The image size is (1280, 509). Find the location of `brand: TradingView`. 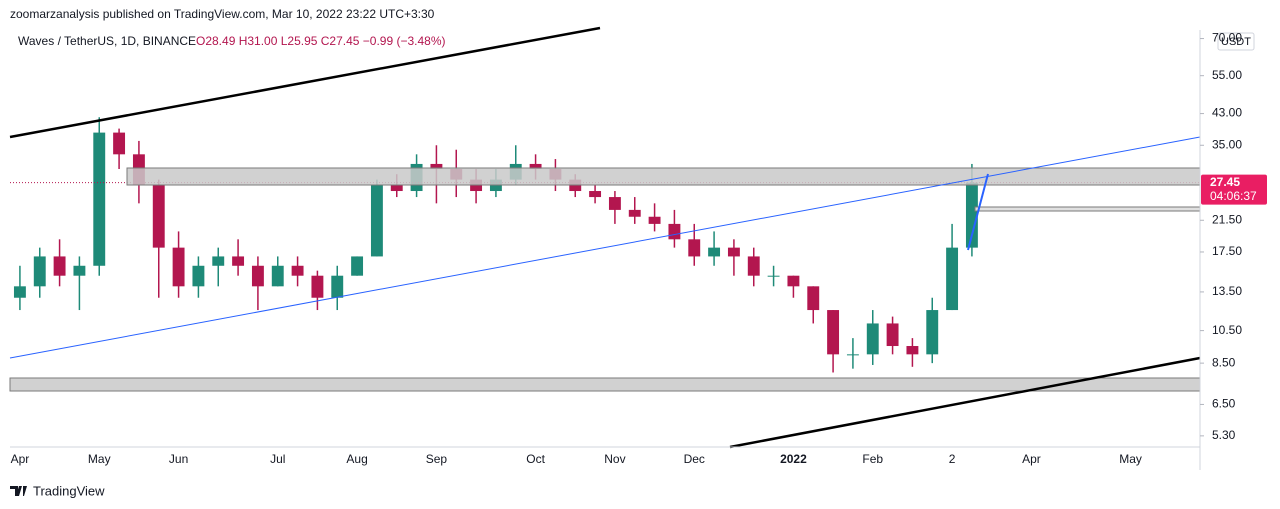

brand: TradingView is located at coordinates (69, 490).